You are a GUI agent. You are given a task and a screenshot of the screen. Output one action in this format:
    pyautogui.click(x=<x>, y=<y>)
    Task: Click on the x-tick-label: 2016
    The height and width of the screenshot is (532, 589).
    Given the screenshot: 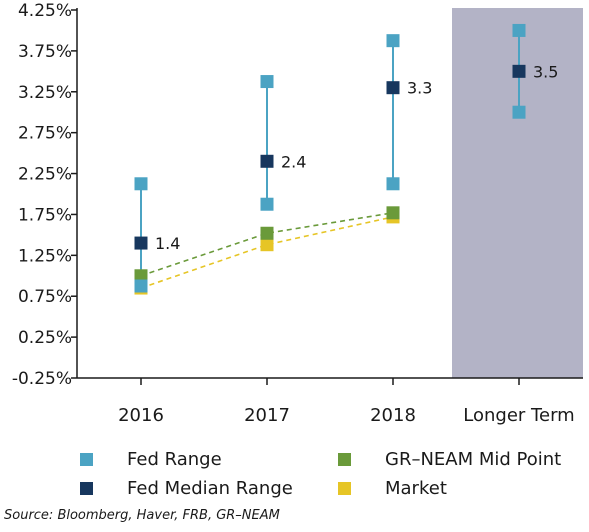 What is the action you would take?
    pyautogui.click(x=141, y=415)
    